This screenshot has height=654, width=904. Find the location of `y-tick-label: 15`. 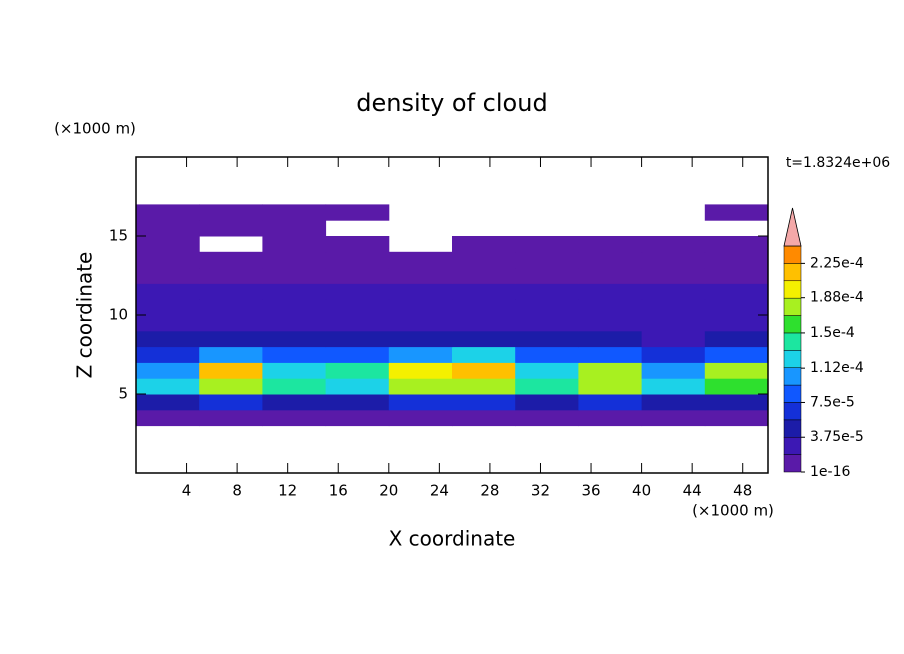

y-tick-label: 15 is located at coordinates (118, 236).